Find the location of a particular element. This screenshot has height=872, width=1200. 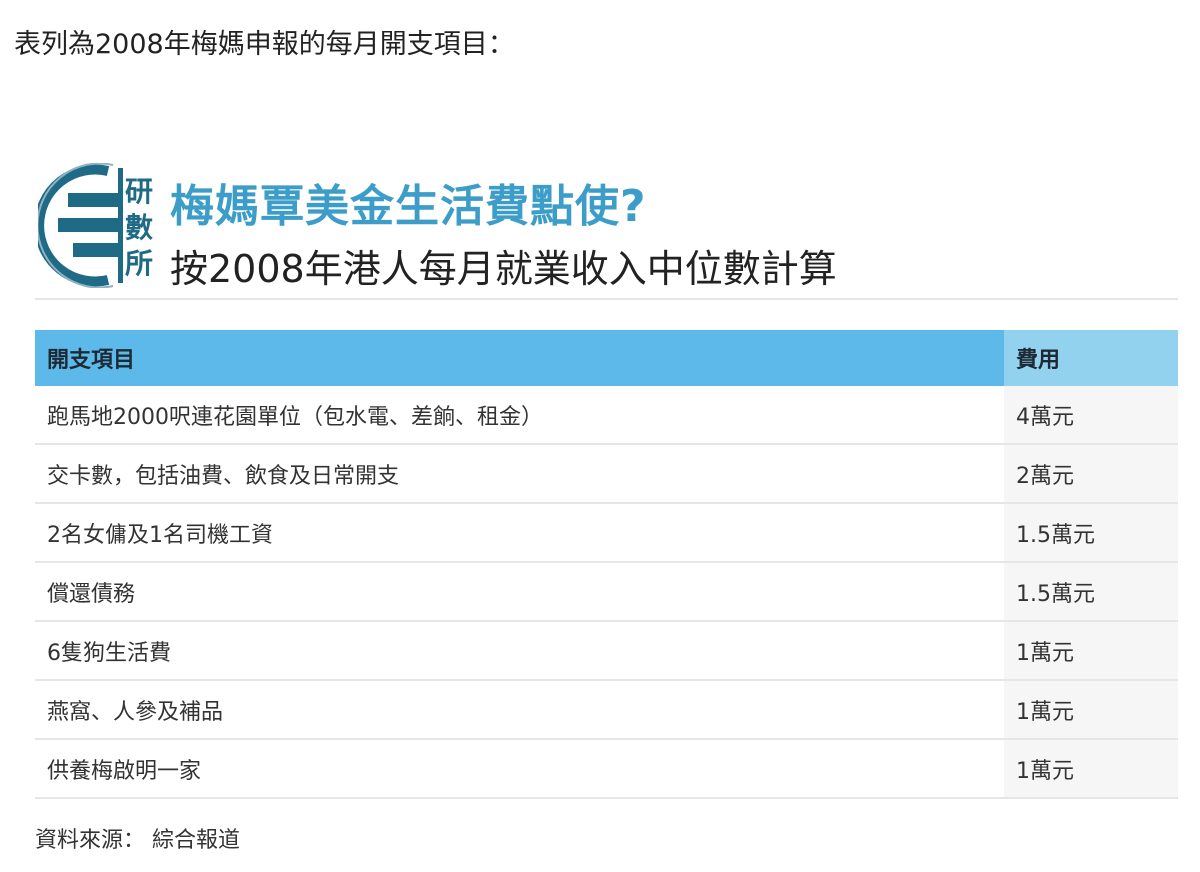

table-row: 2名女傭及1名司機工資 1.5萬元 is located at coordinates (606, 533).